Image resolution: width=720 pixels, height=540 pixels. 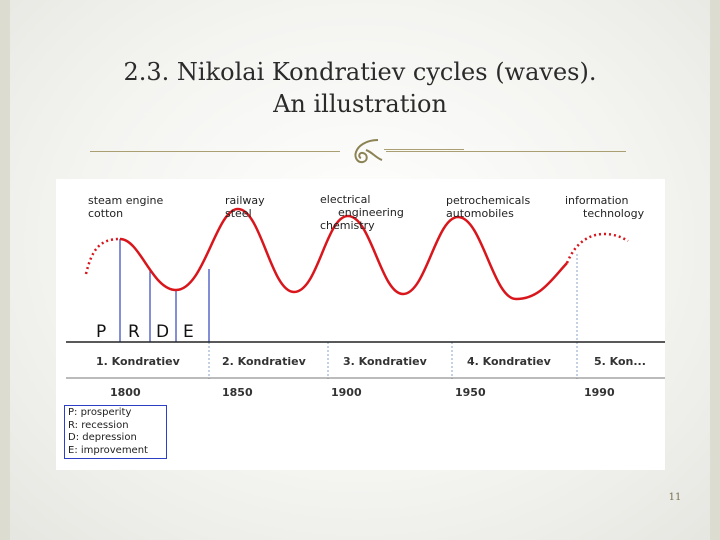 What do you see at coordinates (138, 361) in the screenshot?
I see `kondratiev-label-1: 1. Kondratiev` at bounding box center [138, 361].